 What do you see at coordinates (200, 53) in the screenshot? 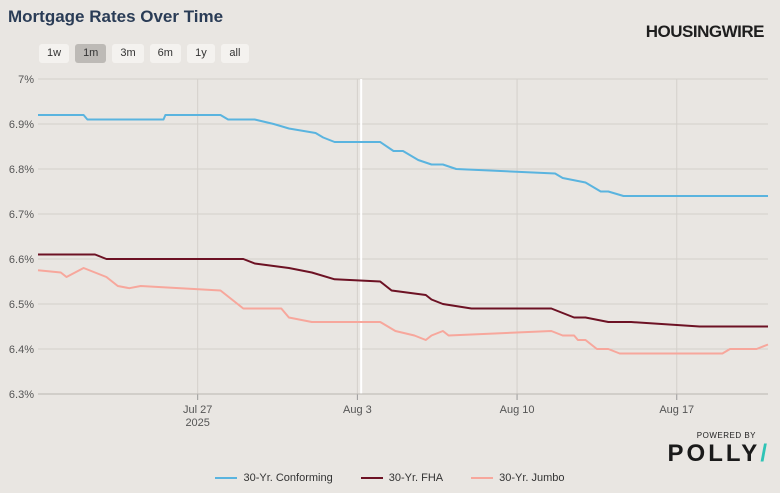
I see `range-button-1y: 1y` at bounding box center [200, 53].